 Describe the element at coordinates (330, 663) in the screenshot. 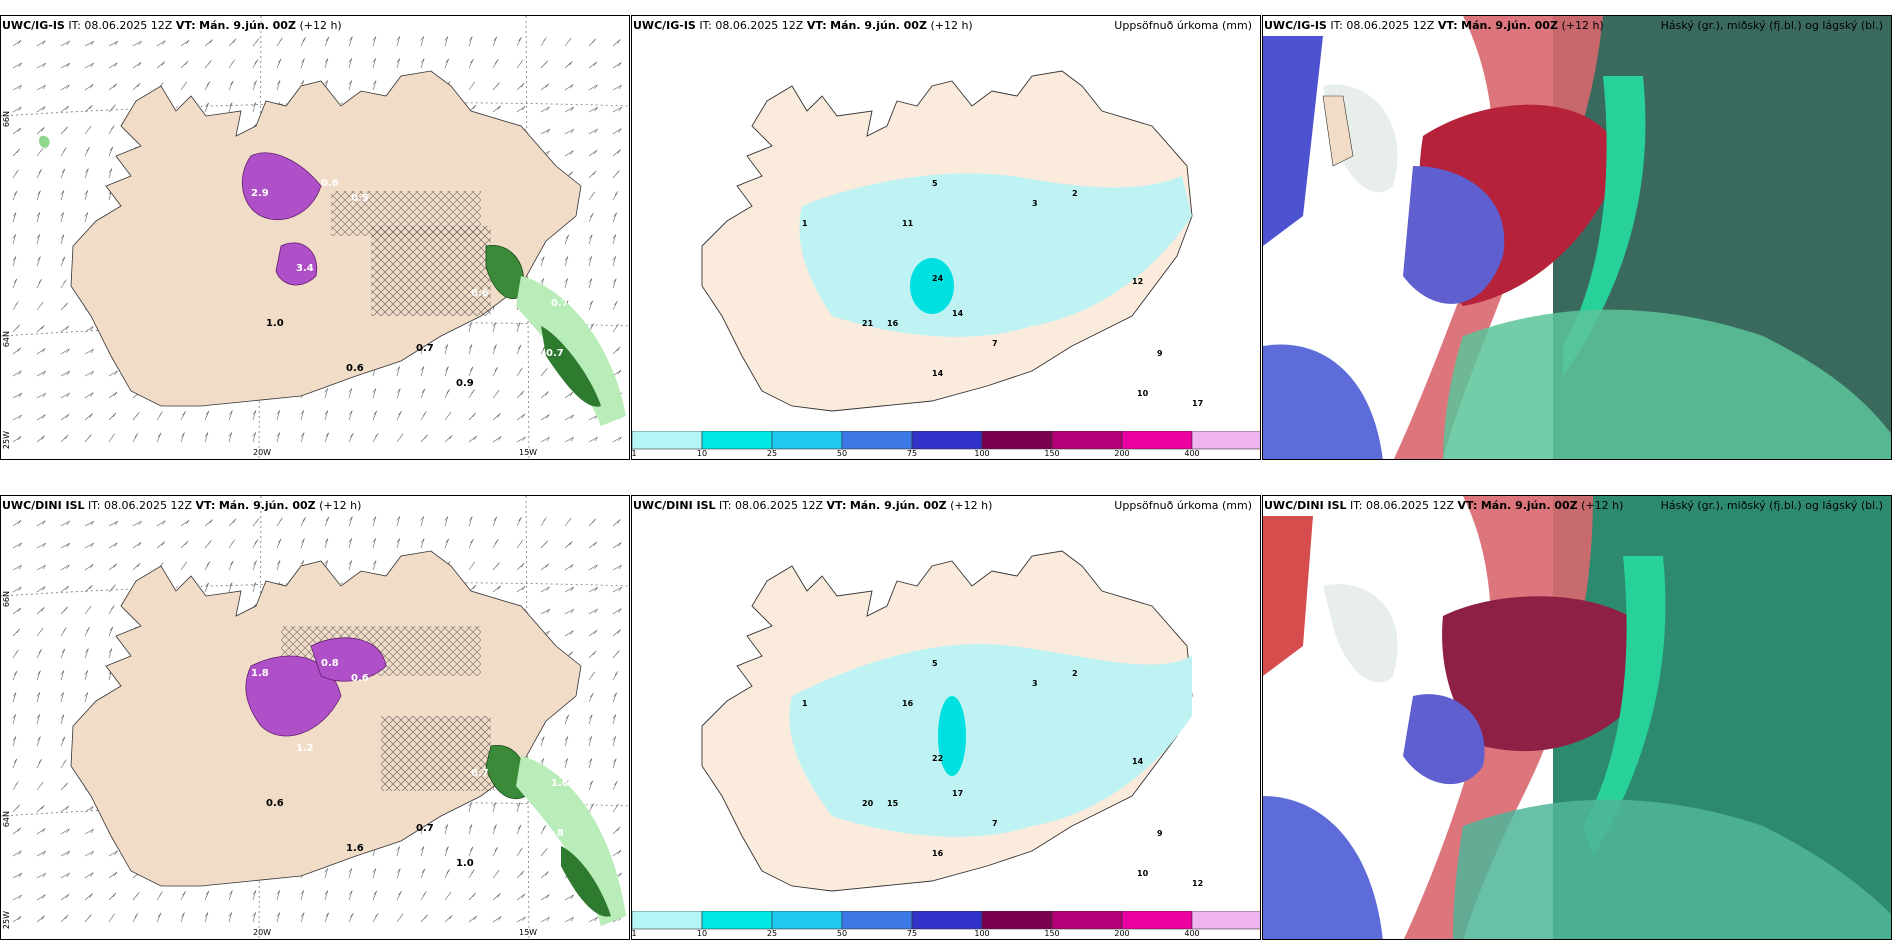

I see `precip-value-label: 0.8` at that location.